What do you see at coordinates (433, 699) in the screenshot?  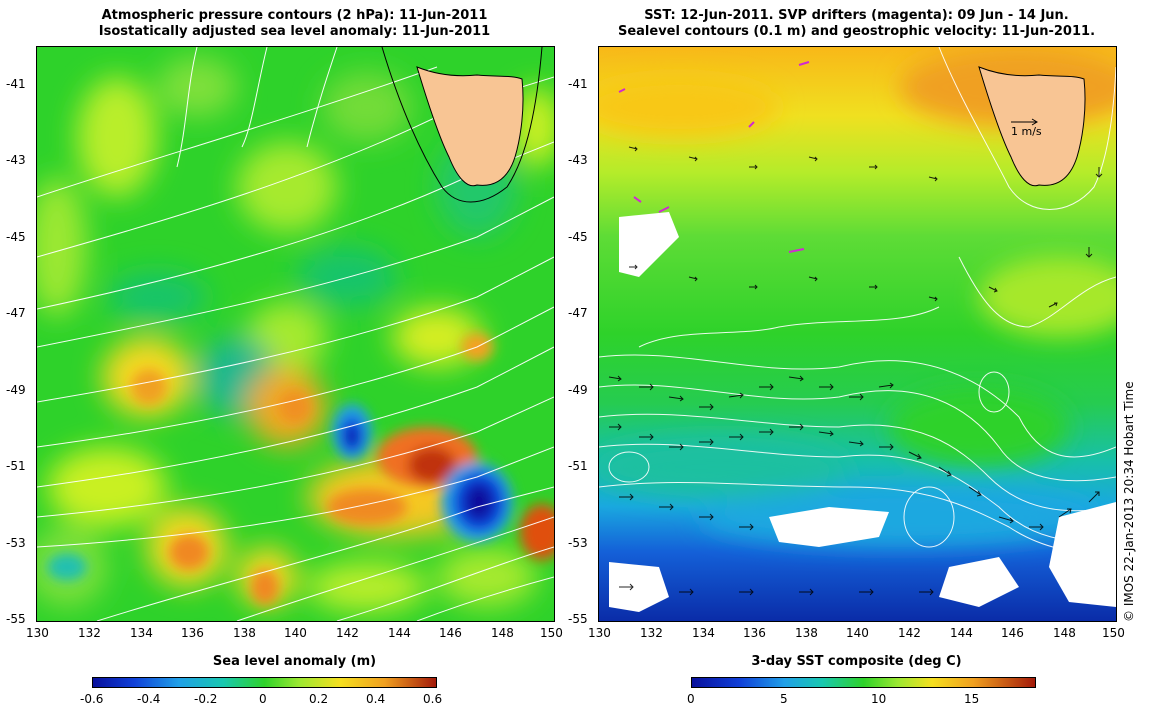 I see `sla-cbar-tick: 0.6` at bounding box center [433, 699].